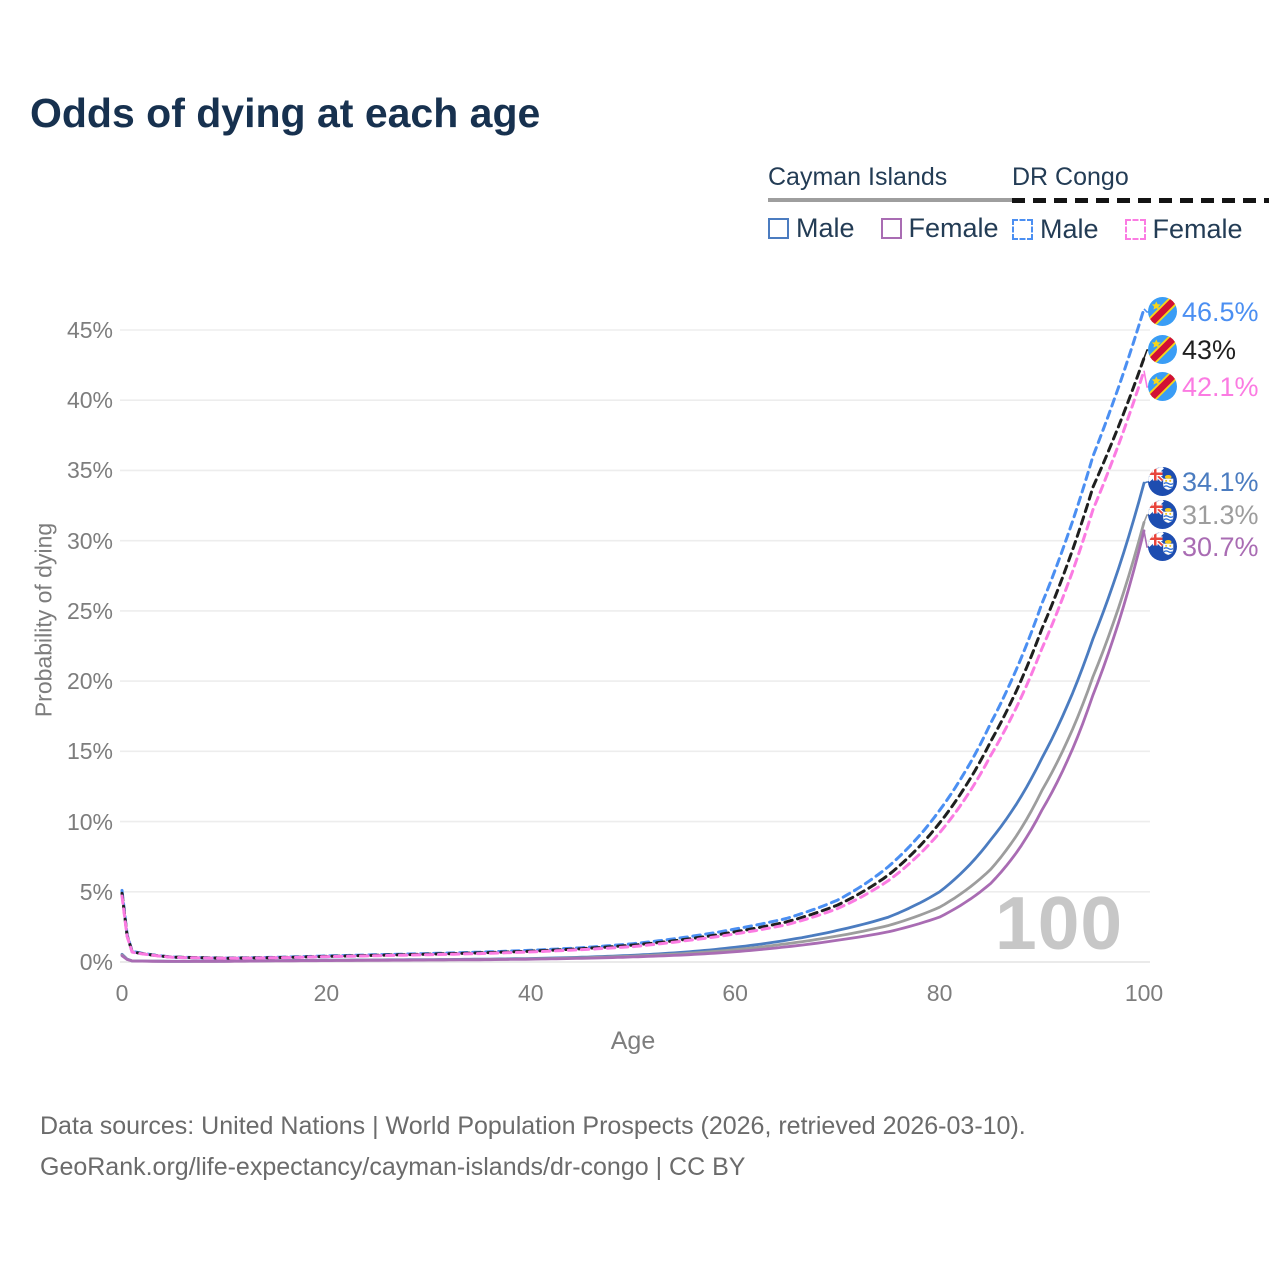  What do you see at coordinates (96, 891) in the screenshot?
I see `y-tick-label: 5%` at bounding box center [96, 891].